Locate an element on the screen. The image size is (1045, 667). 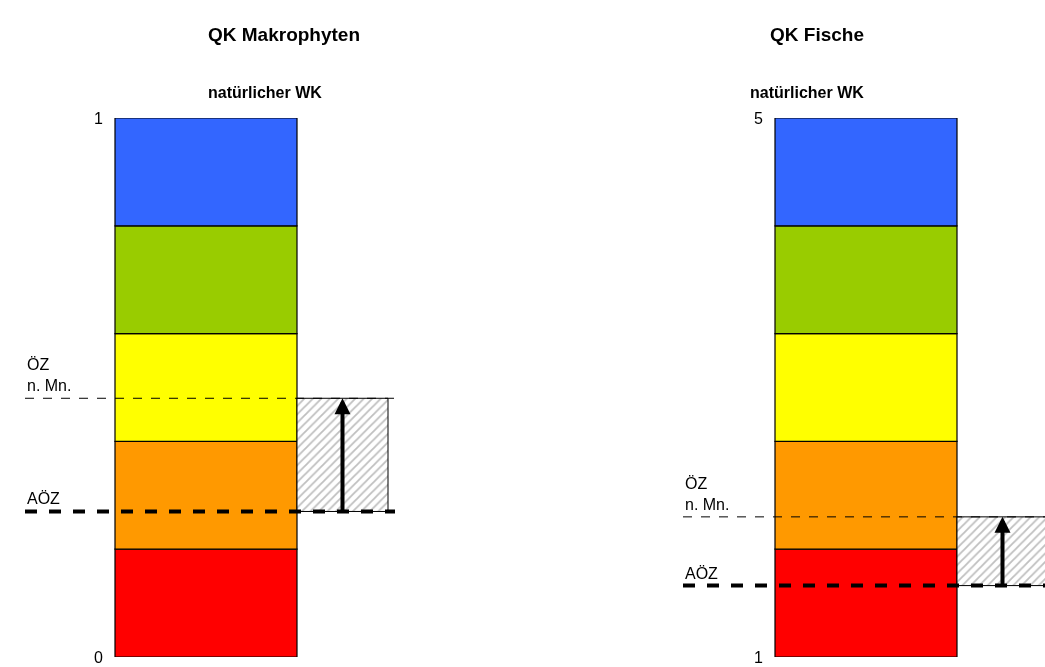
y-tick-label: 0 is located at coordinates (99, 657).